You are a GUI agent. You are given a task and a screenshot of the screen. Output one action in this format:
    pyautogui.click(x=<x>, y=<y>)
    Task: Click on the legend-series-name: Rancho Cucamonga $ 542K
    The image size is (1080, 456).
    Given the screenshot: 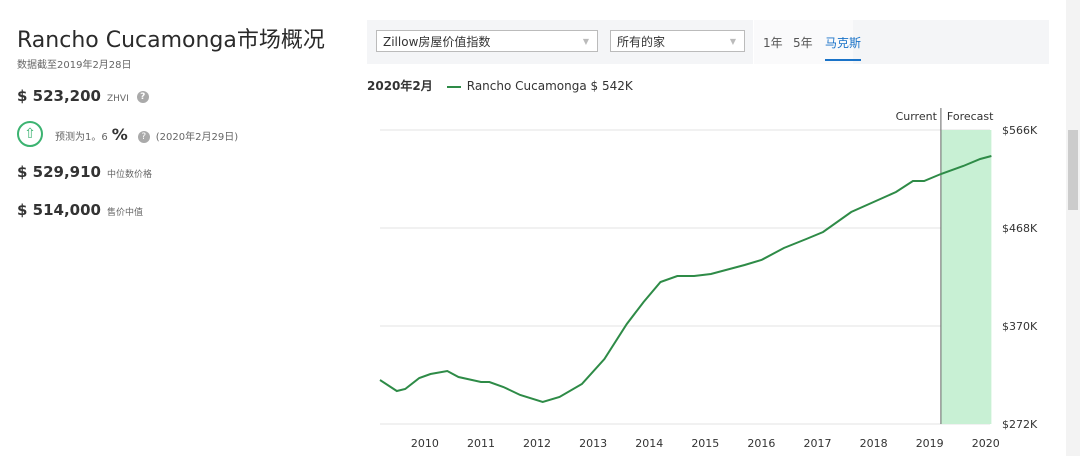 What is the action you would take?
    pyautogui.click(x=549, y=86)
    